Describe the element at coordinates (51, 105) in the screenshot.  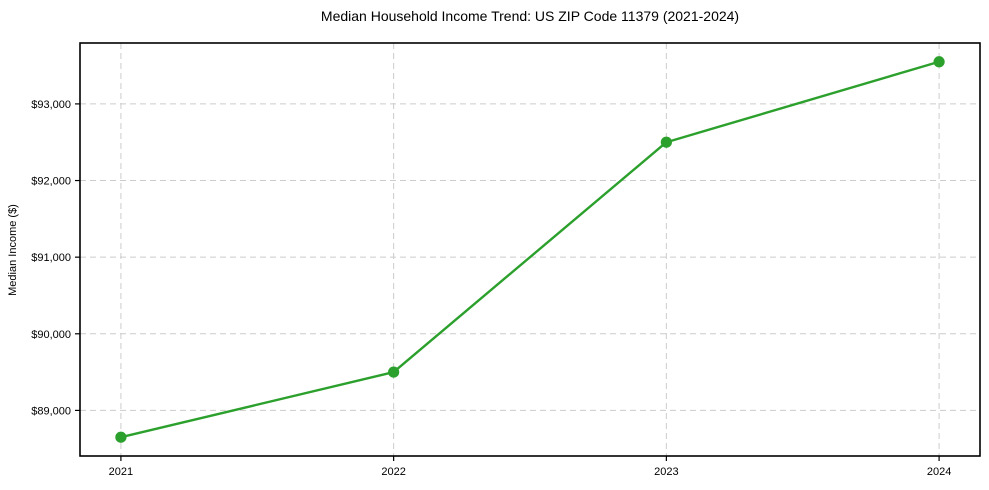
I see `y-tick-label: $93,000` at that location.